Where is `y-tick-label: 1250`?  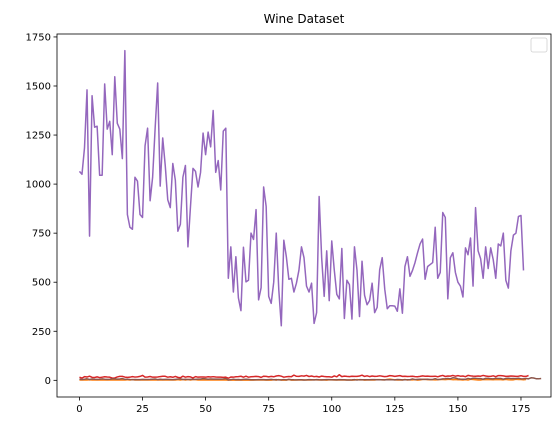 y-tick-label: 1250 is located at coordinates (38, 136).